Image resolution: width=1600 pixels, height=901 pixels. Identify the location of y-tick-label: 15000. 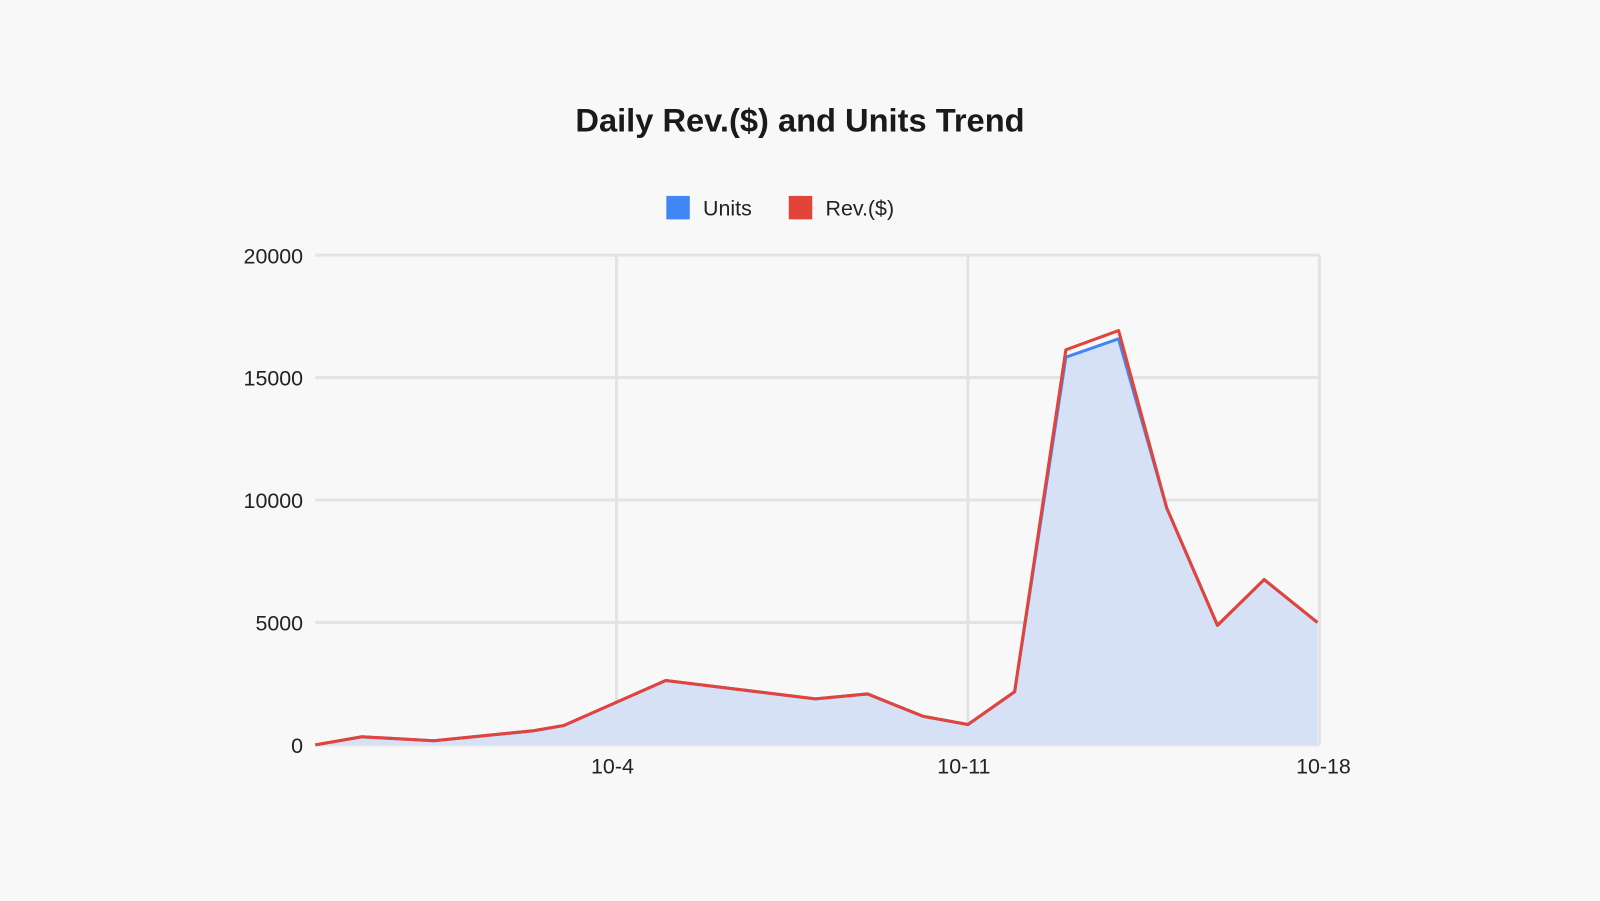
(274, 379).